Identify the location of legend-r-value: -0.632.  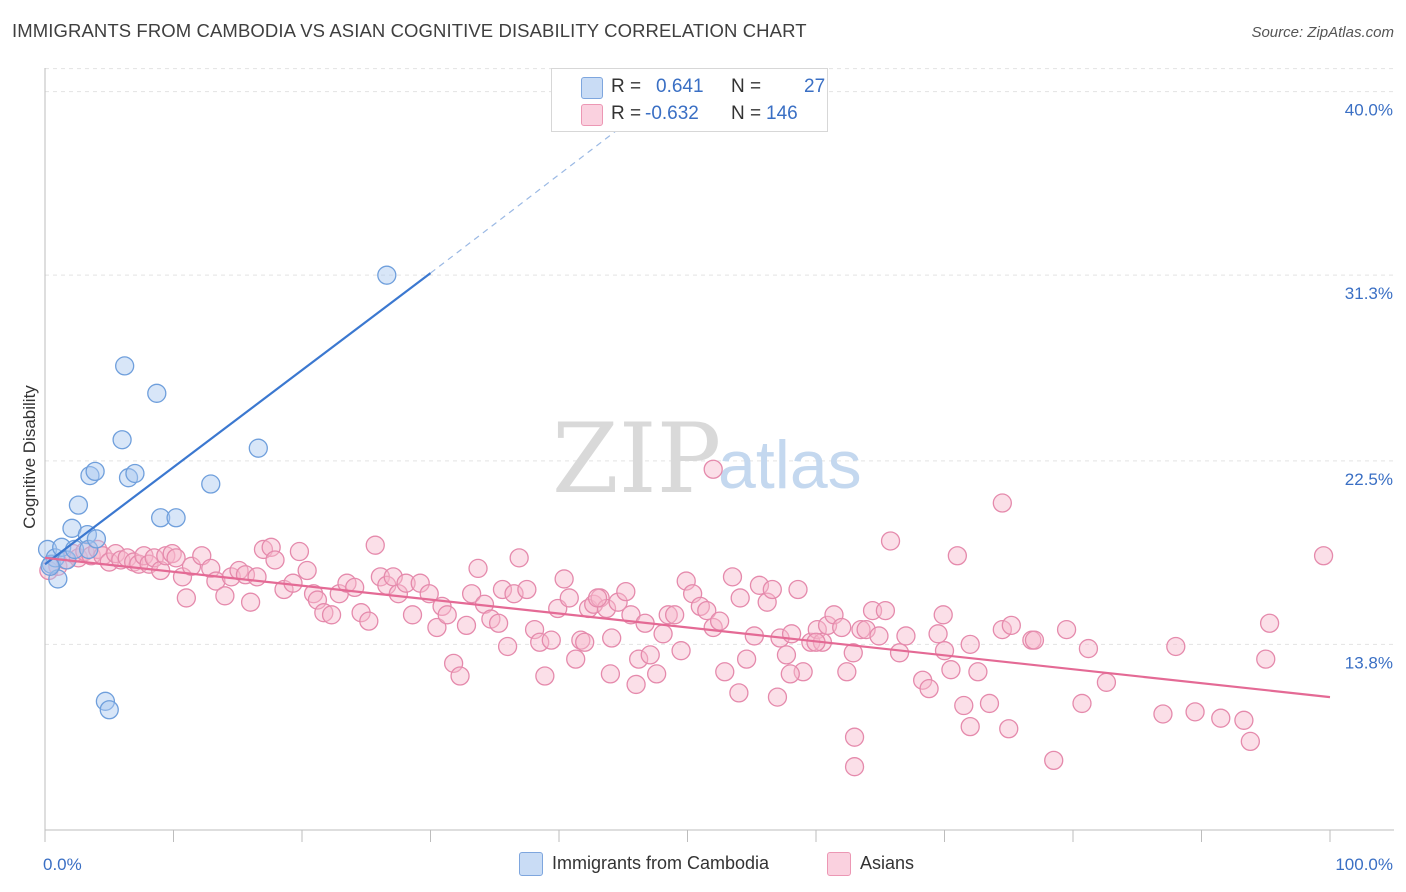
(672, 113).